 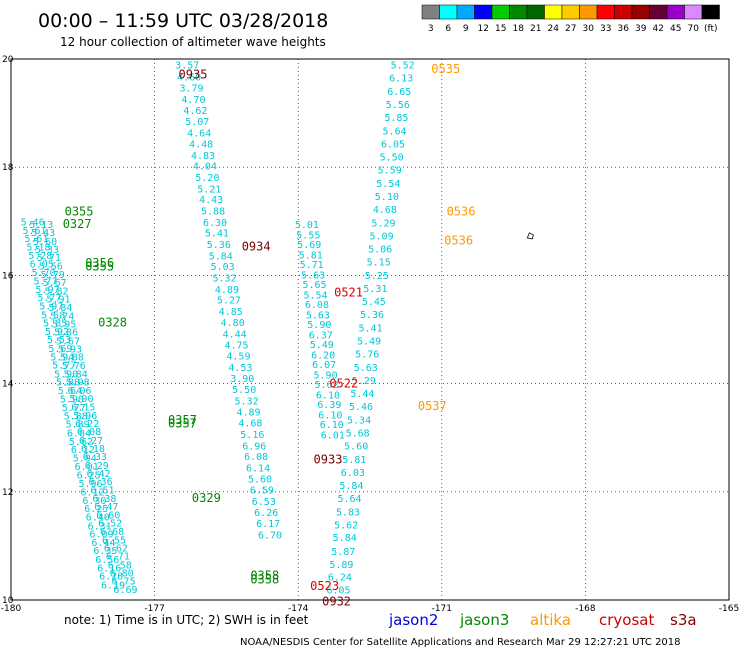 What do you see at coordinates (38, 248) in the screenshot?
I see `swh-value: 5.18` at bounding box center [38, 248].